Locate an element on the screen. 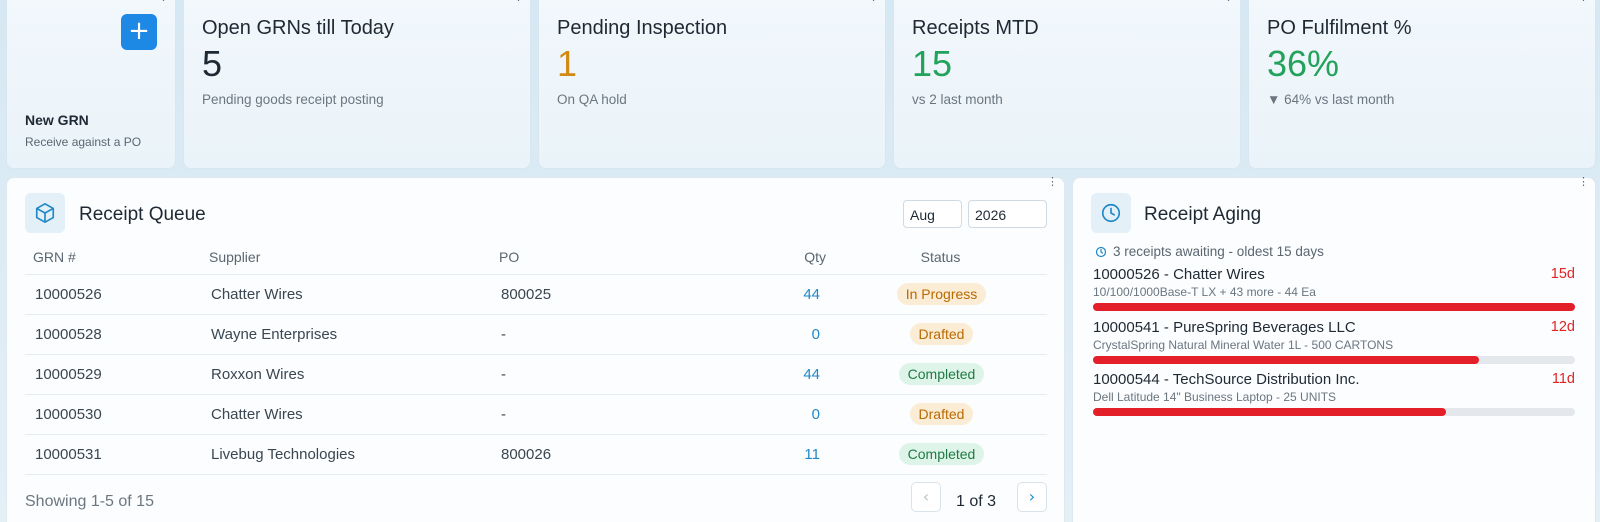 This screenshot has width=1600, height=522. box-icon is located at coordinates (45, 213).